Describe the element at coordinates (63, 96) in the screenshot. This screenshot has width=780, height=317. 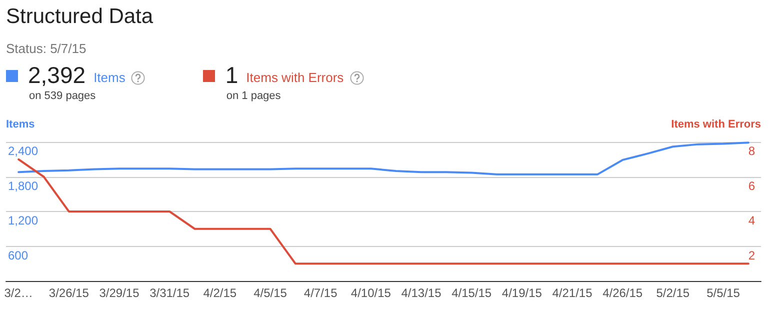
I see `text: on 539 pages` at that location.